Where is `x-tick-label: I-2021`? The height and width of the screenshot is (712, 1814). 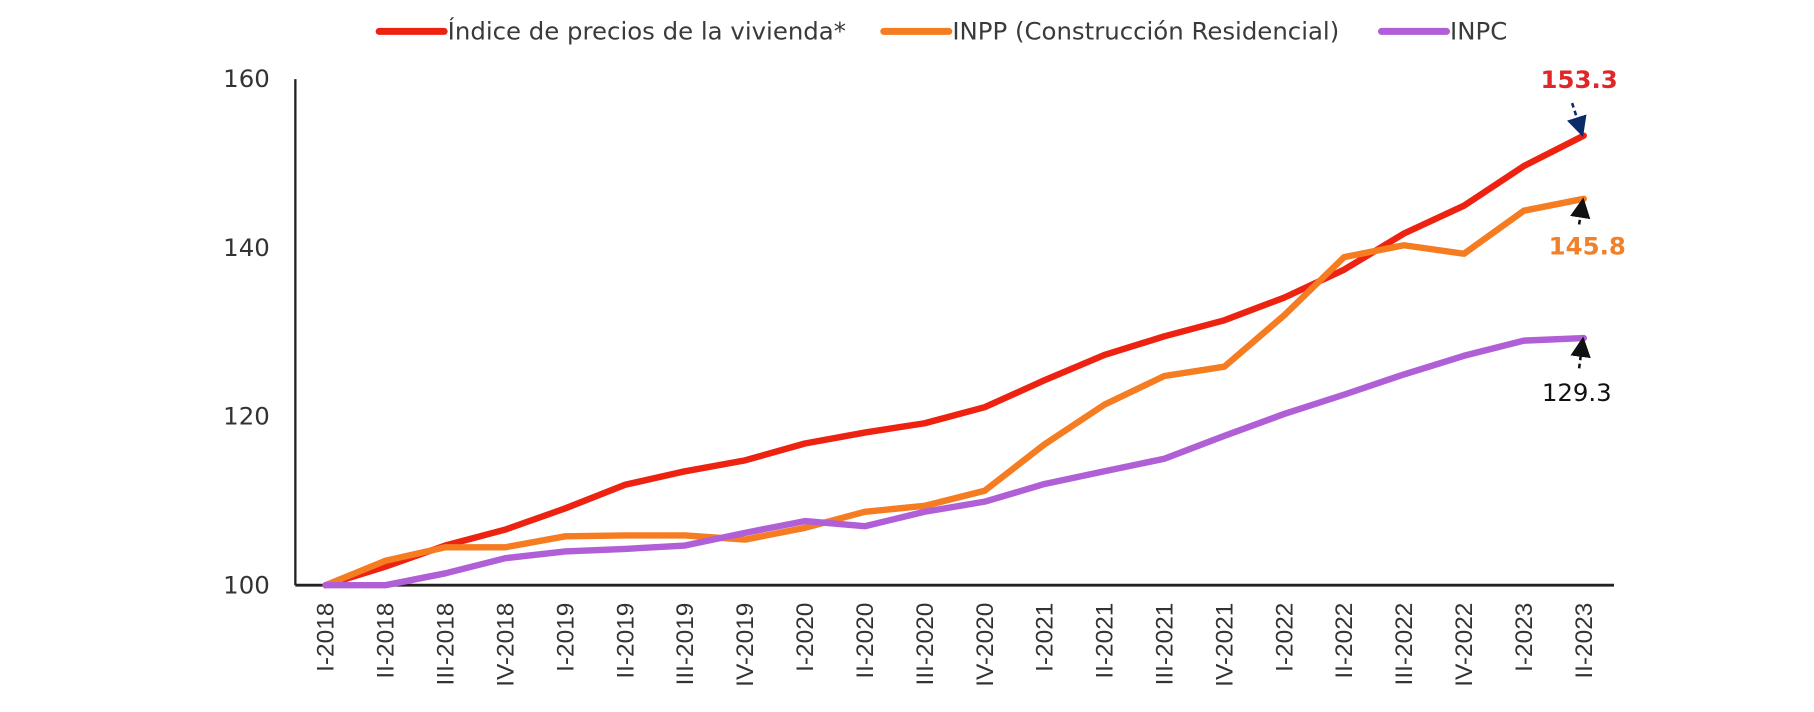 x-tick-label: I-2021 is located at coordinates (1045, 637).